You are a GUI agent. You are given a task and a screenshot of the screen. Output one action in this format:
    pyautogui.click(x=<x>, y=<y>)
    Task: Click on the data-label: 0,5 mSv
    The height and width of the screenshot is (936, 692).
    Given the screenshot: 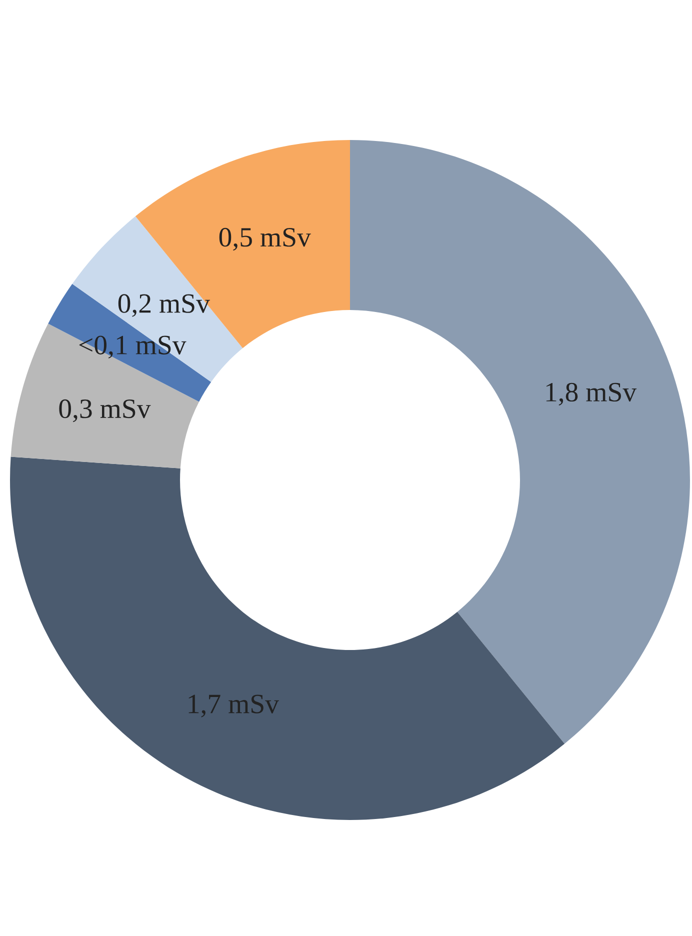 What is the action you would take?
    pyautogui.click(x=265, y=239)
    